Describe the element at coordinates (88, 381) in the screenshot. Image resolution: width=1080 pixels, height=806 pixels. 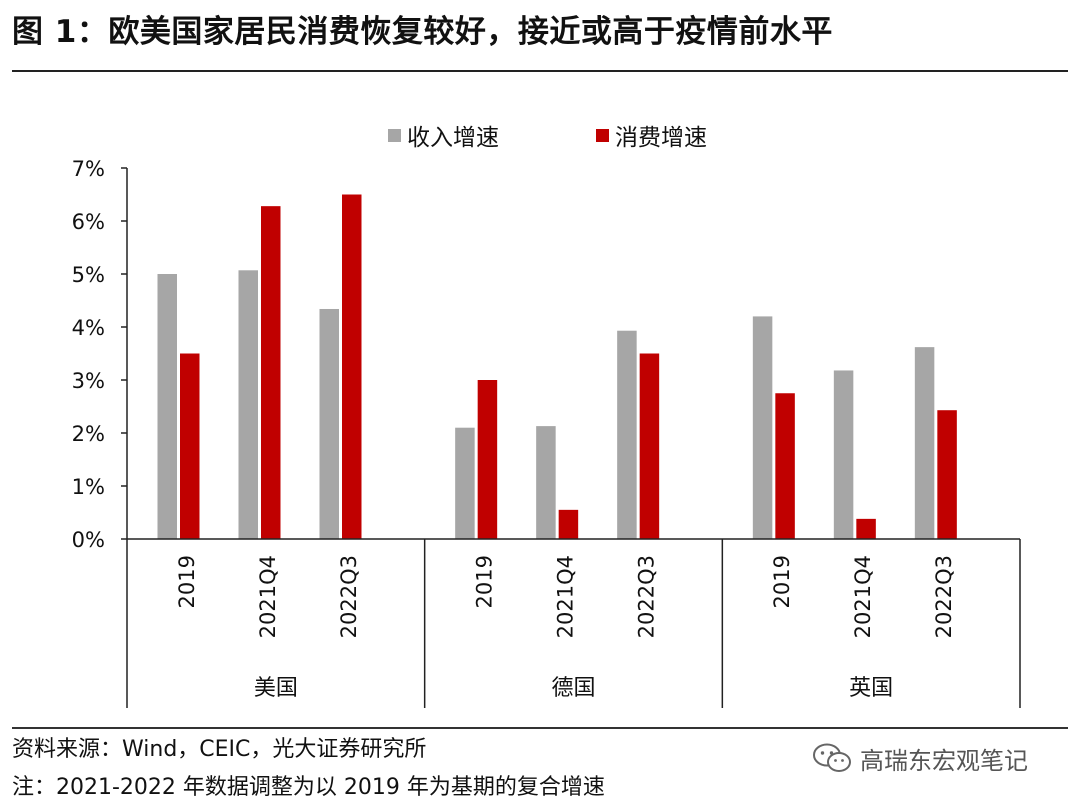
I see `y-tick-label: 3%` at that location.